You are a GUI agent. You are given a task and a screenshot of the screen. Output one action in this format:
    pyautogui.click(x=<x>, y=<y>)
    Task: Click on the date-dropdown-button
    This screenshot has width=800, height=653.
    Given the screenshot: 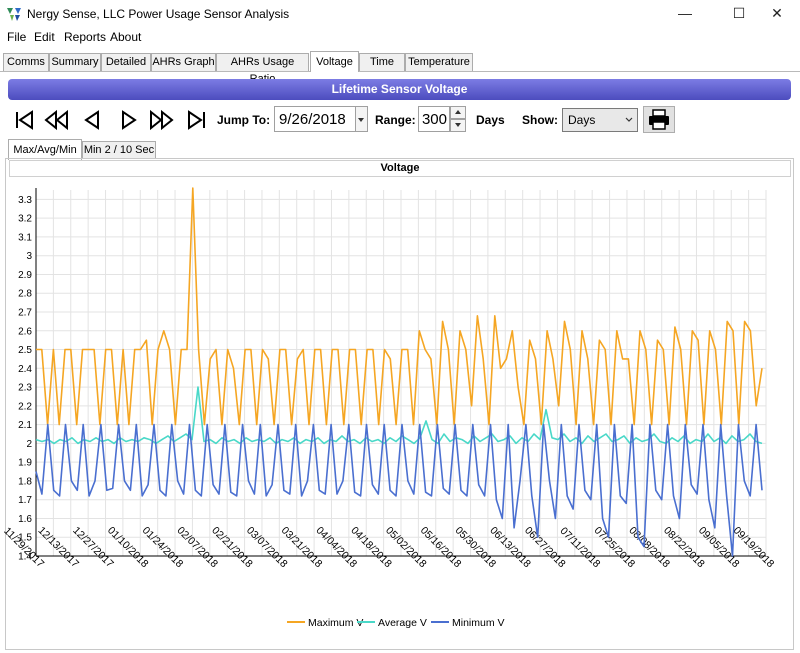 What is the action you would take?
    pyautogui.click(x=362, y=119)
    